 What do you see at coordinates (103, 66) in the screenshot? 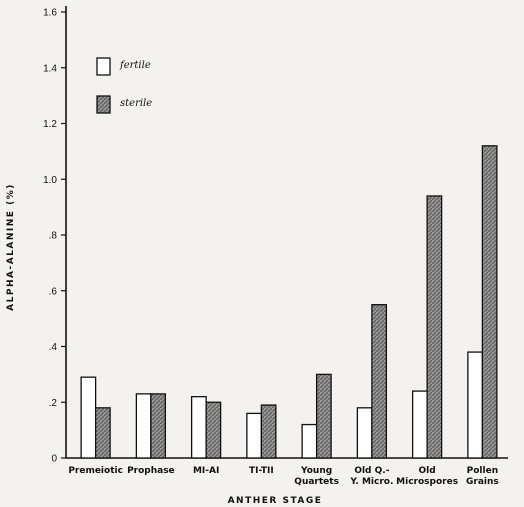
I see `legend-swatch-fertile` at bounding box center [103, 66].